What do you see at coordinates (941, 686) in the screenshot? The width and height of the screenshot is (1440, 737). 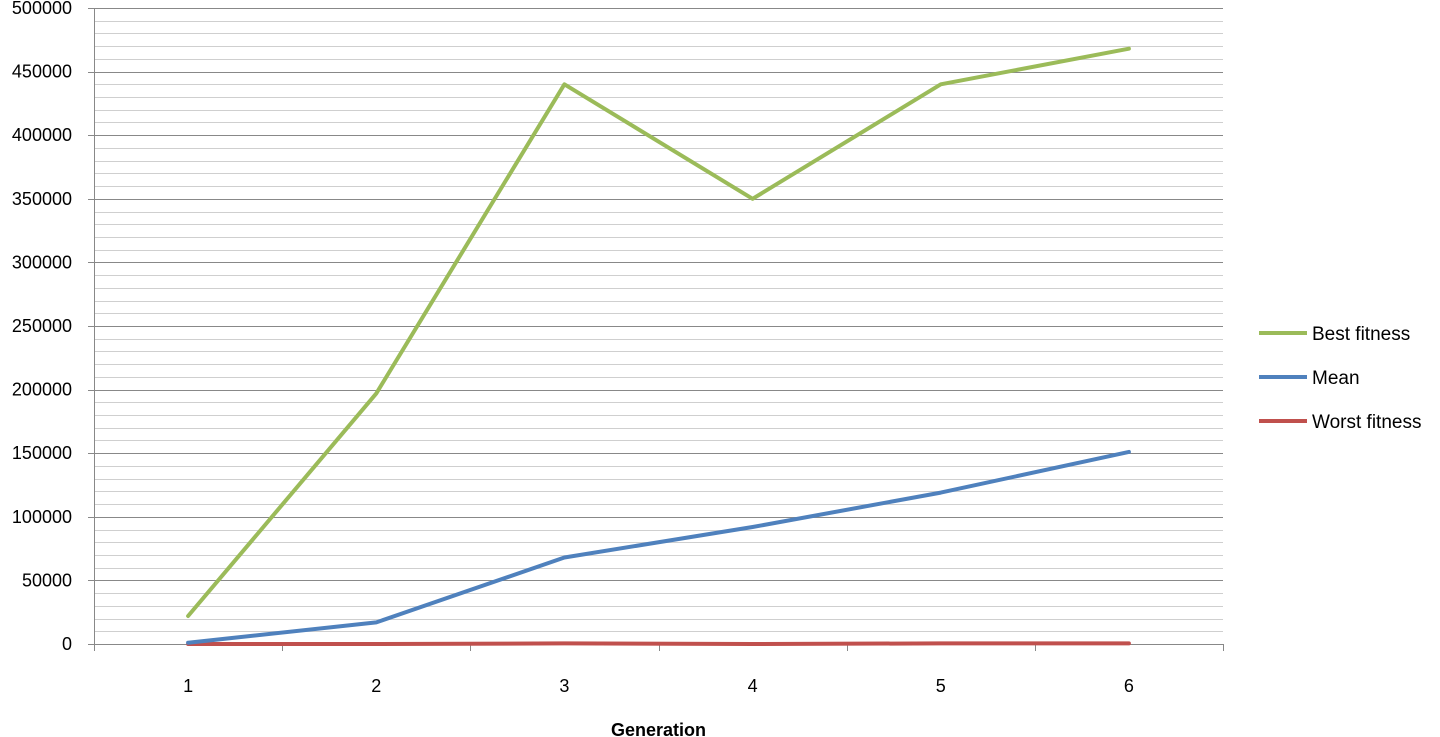 I see `x-tick-label: 5` at bounding box center [941, 686].